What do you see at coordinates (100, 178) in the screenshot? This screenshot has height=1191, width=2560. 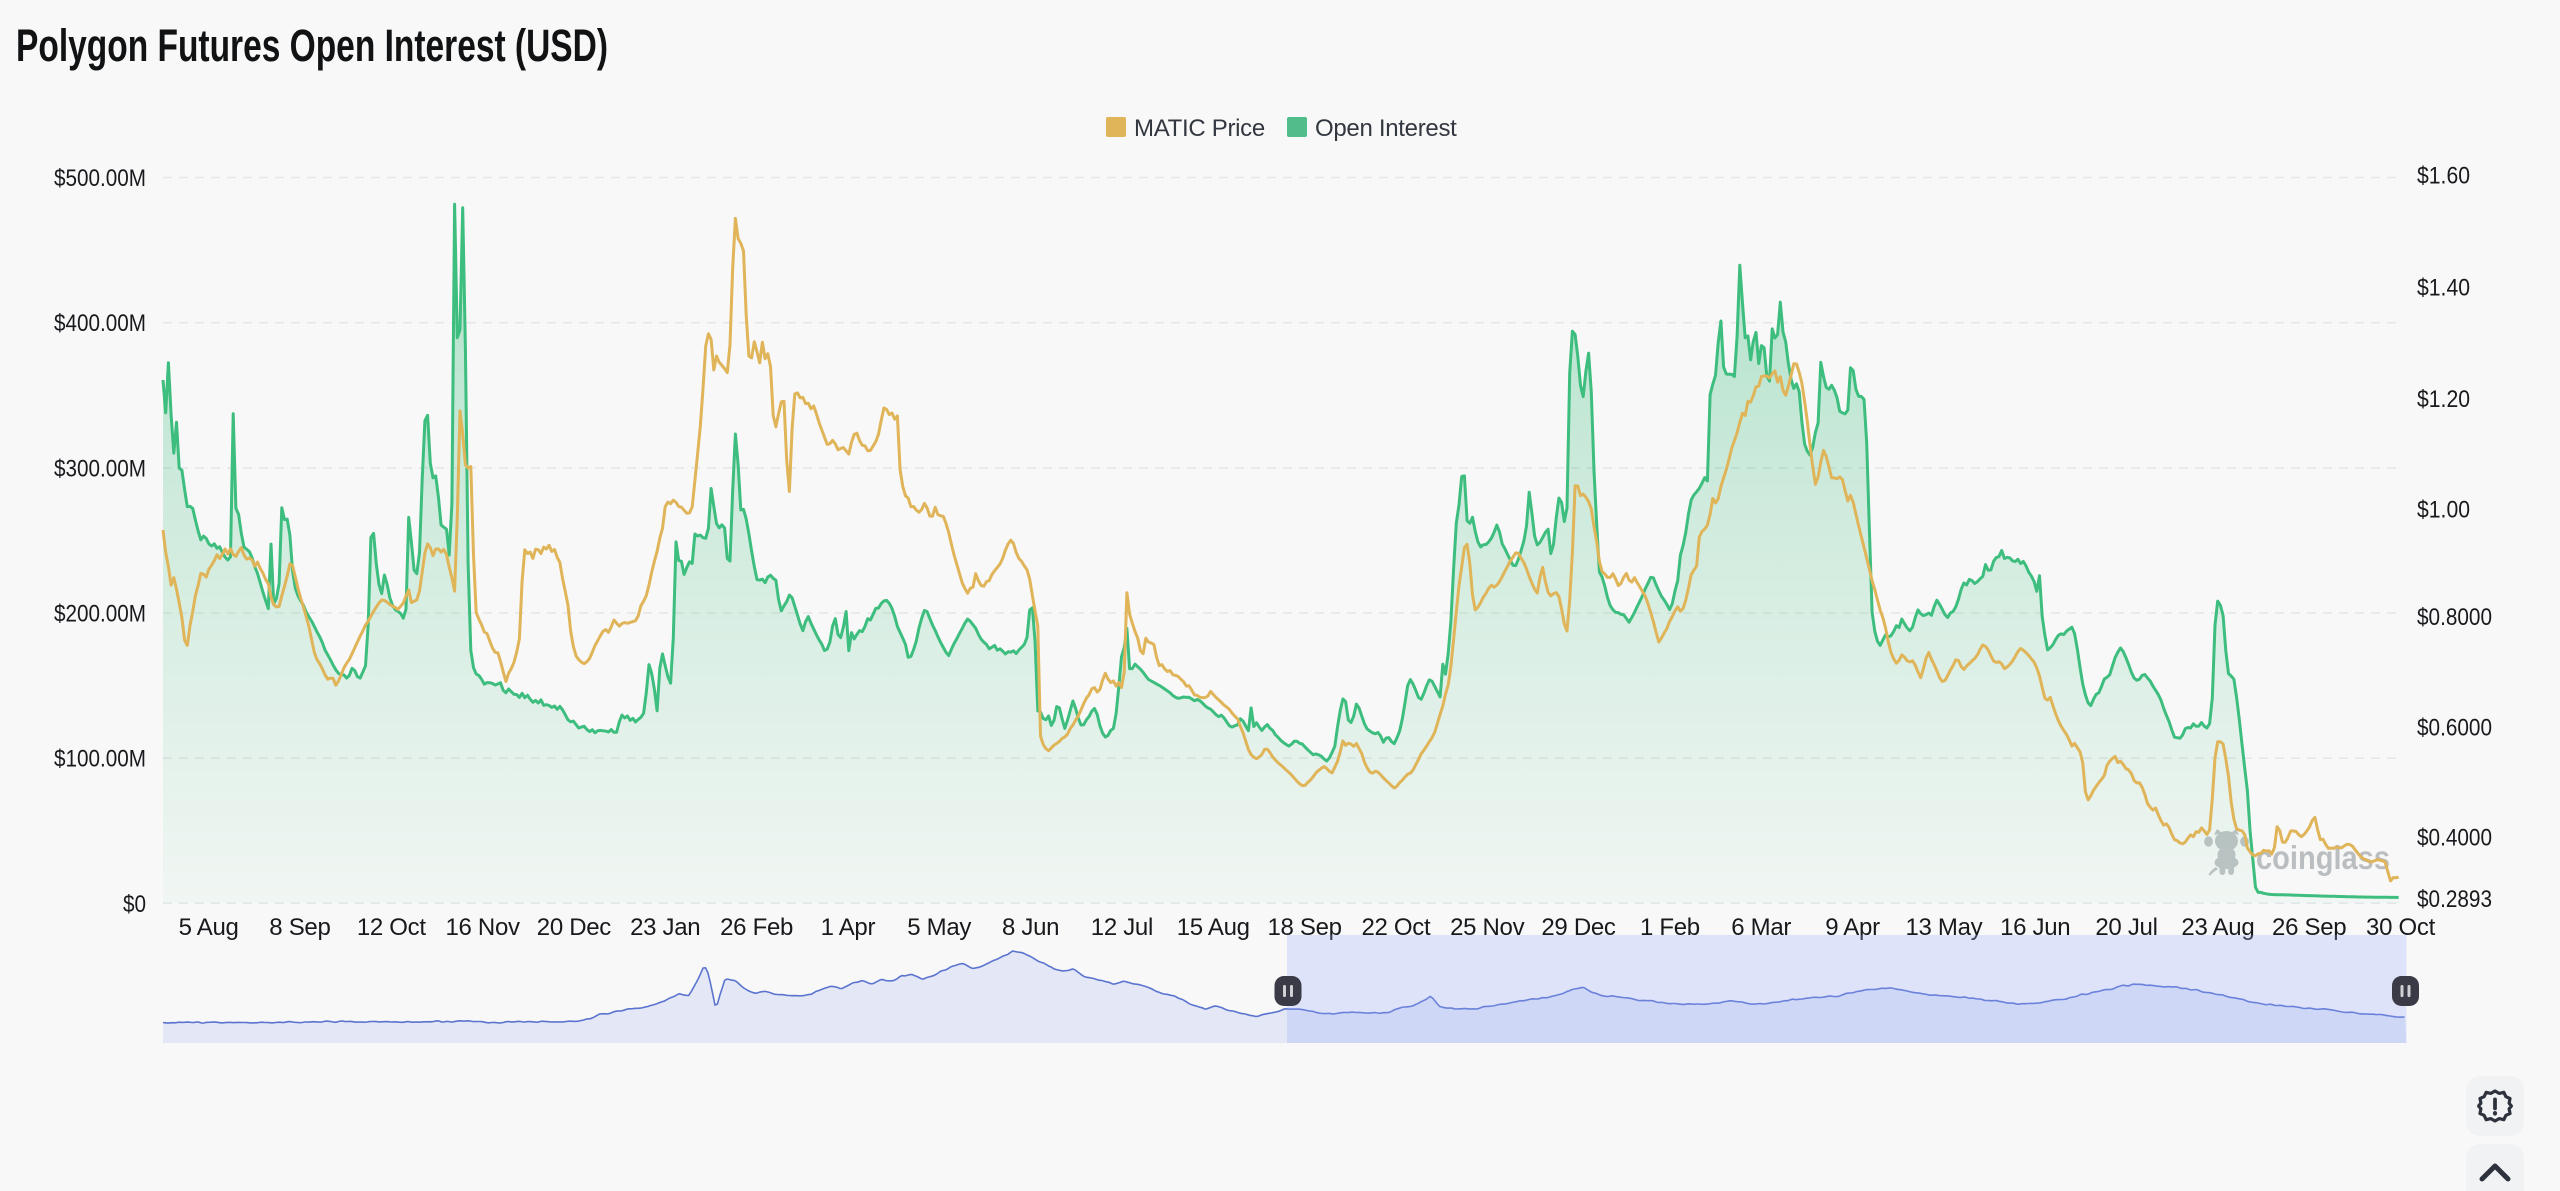 I see `svg-text: $500.00M` at bounding box center [100, 178].